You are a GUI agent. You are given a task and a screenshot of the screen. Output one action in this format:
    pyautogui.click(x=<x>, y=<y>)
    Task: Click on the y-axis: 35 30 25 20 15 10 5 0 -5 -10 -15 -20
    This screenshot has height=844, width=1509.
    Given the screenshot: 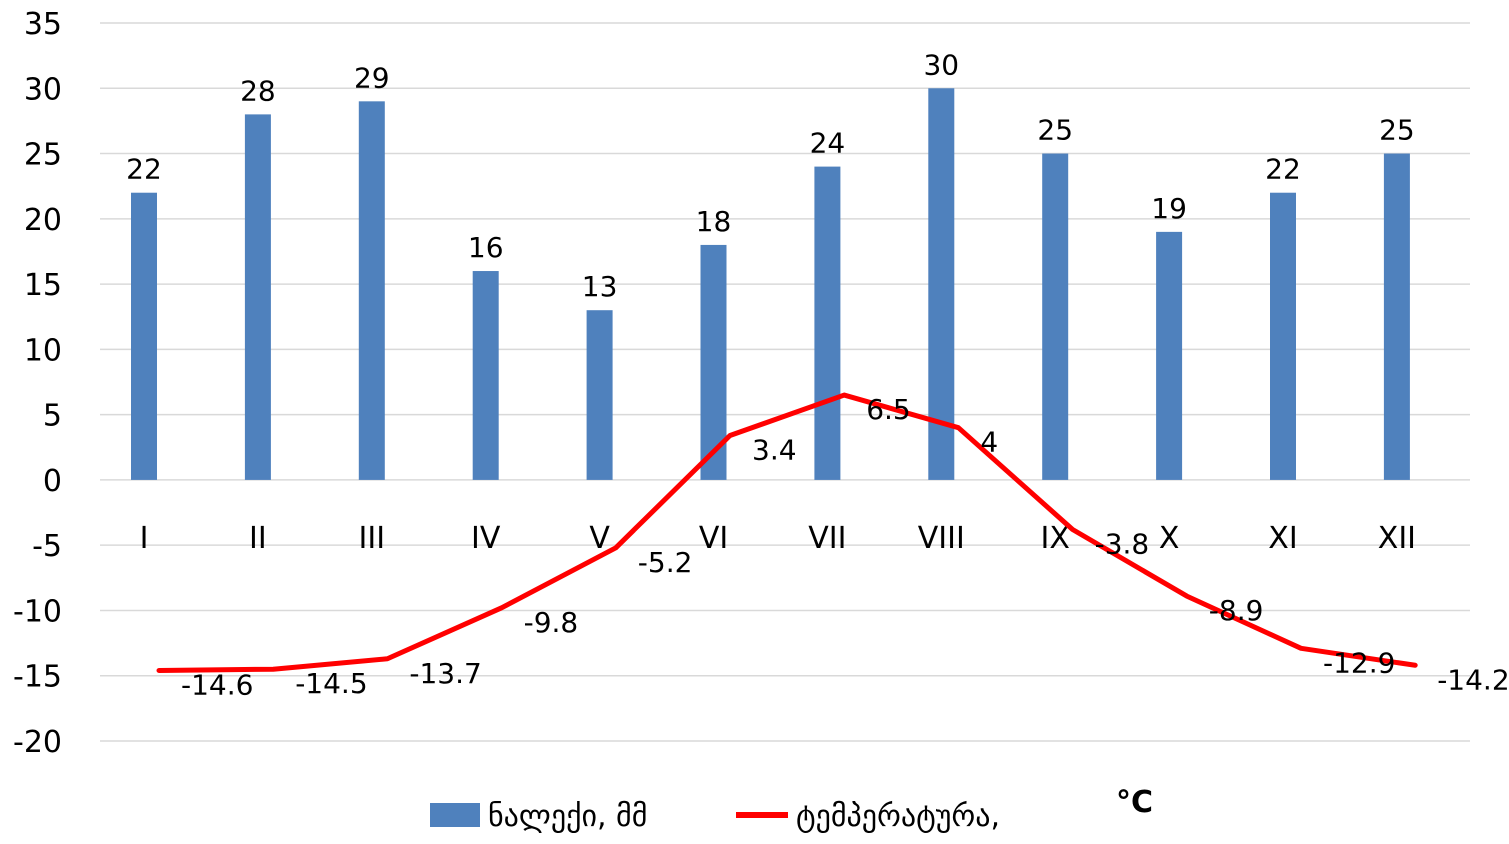 What is the action you would take?
    pyautogui.click(x=37, y=383)
    